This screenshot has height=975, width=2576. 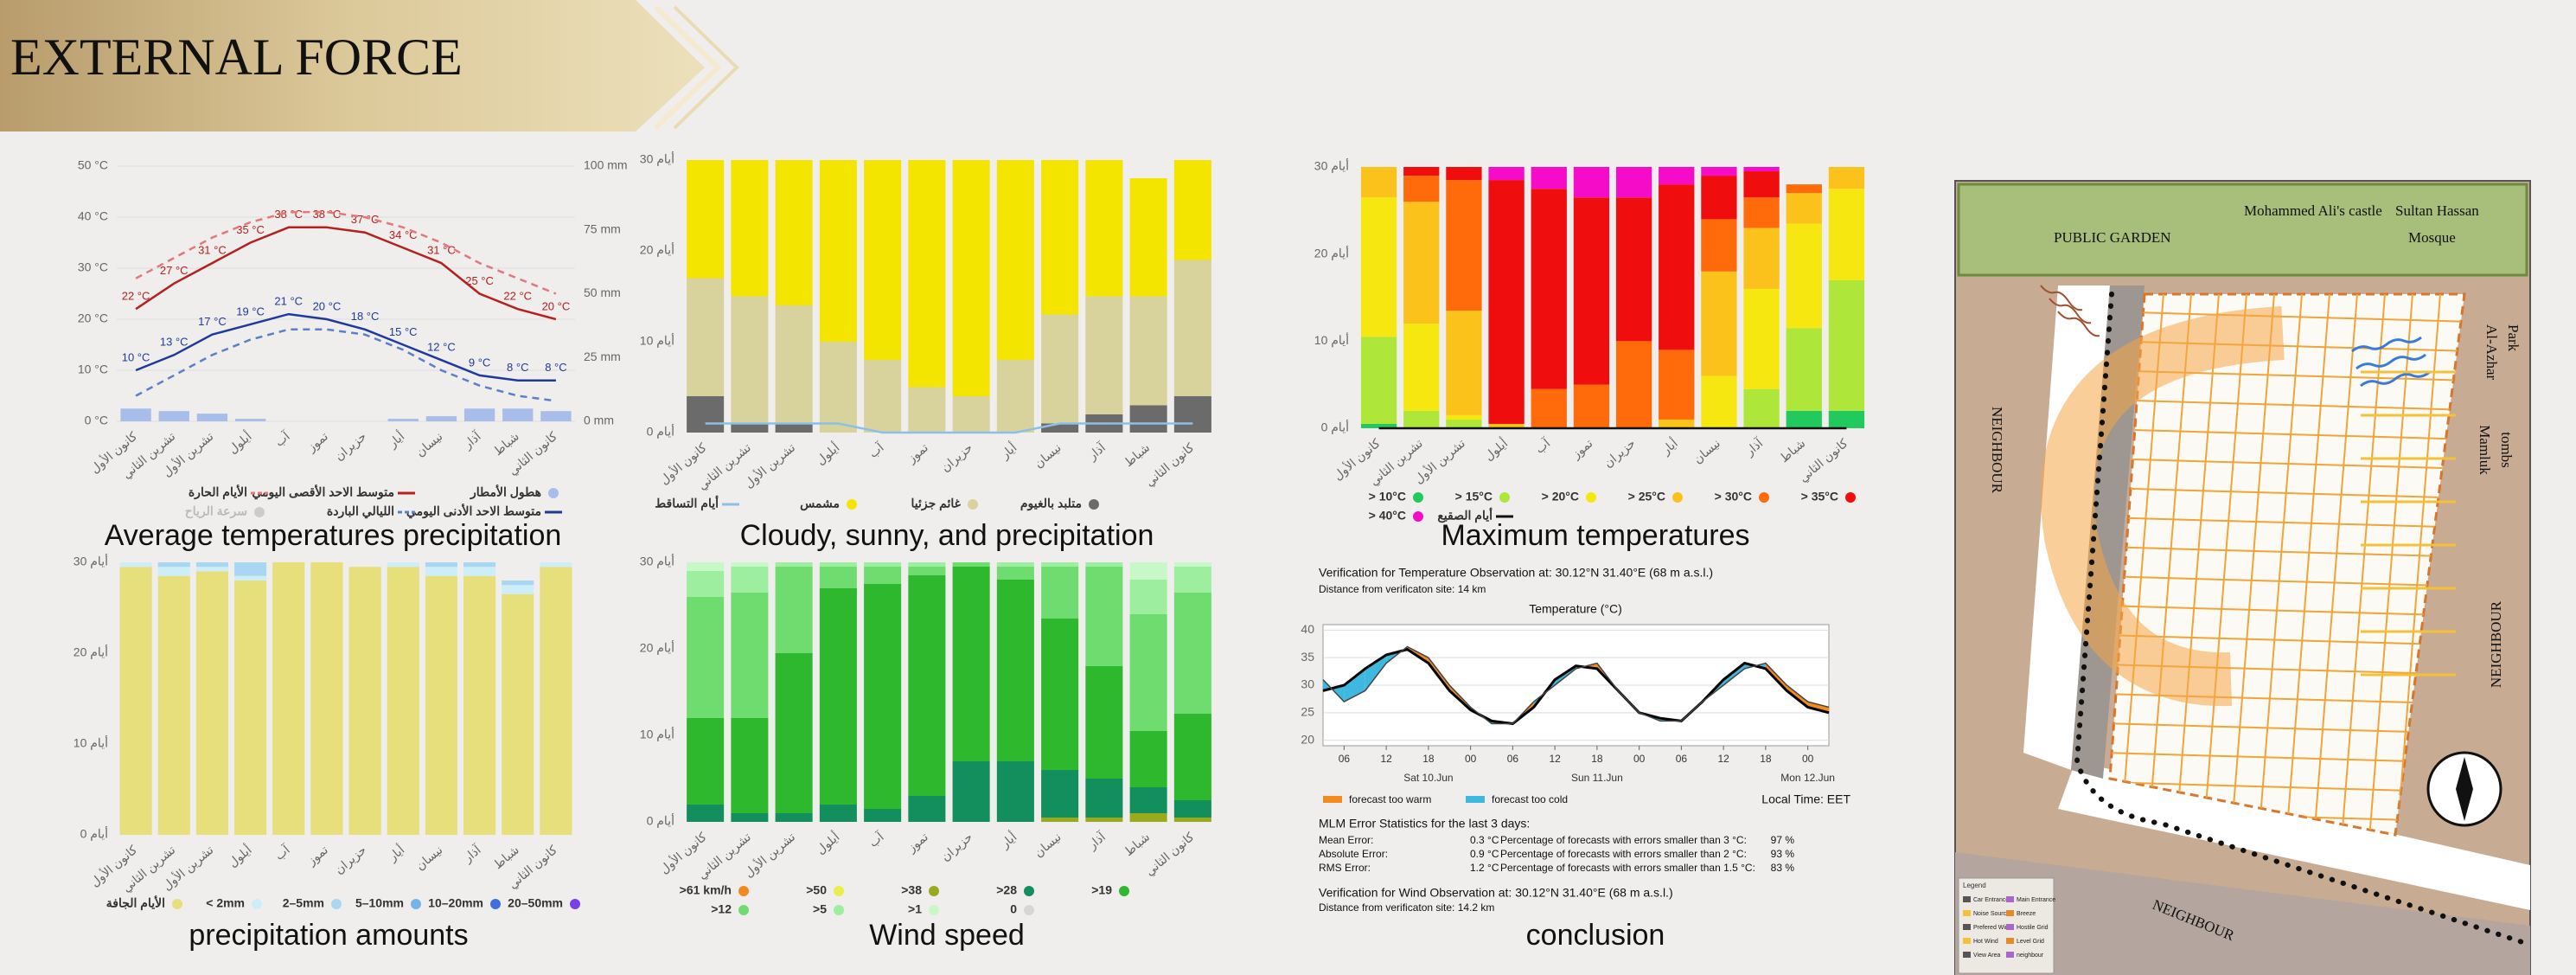 What do you see at coordinates (506, 492) in the screenshot?
I see `legend-label: هطول الأمطار` at bounding box center [506, 492].